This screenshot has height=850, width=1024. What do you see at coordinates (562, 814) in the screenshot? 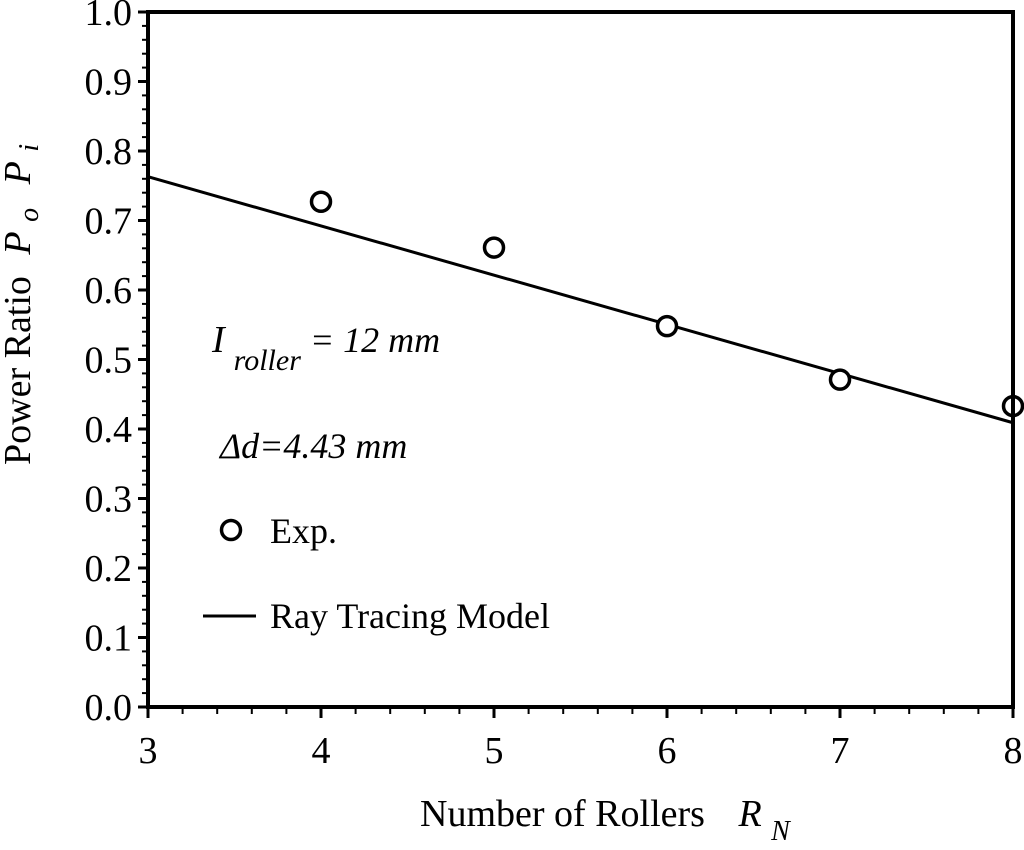
I see `x-axis-label: Number of Rollers` at bounding box center [562, 814].